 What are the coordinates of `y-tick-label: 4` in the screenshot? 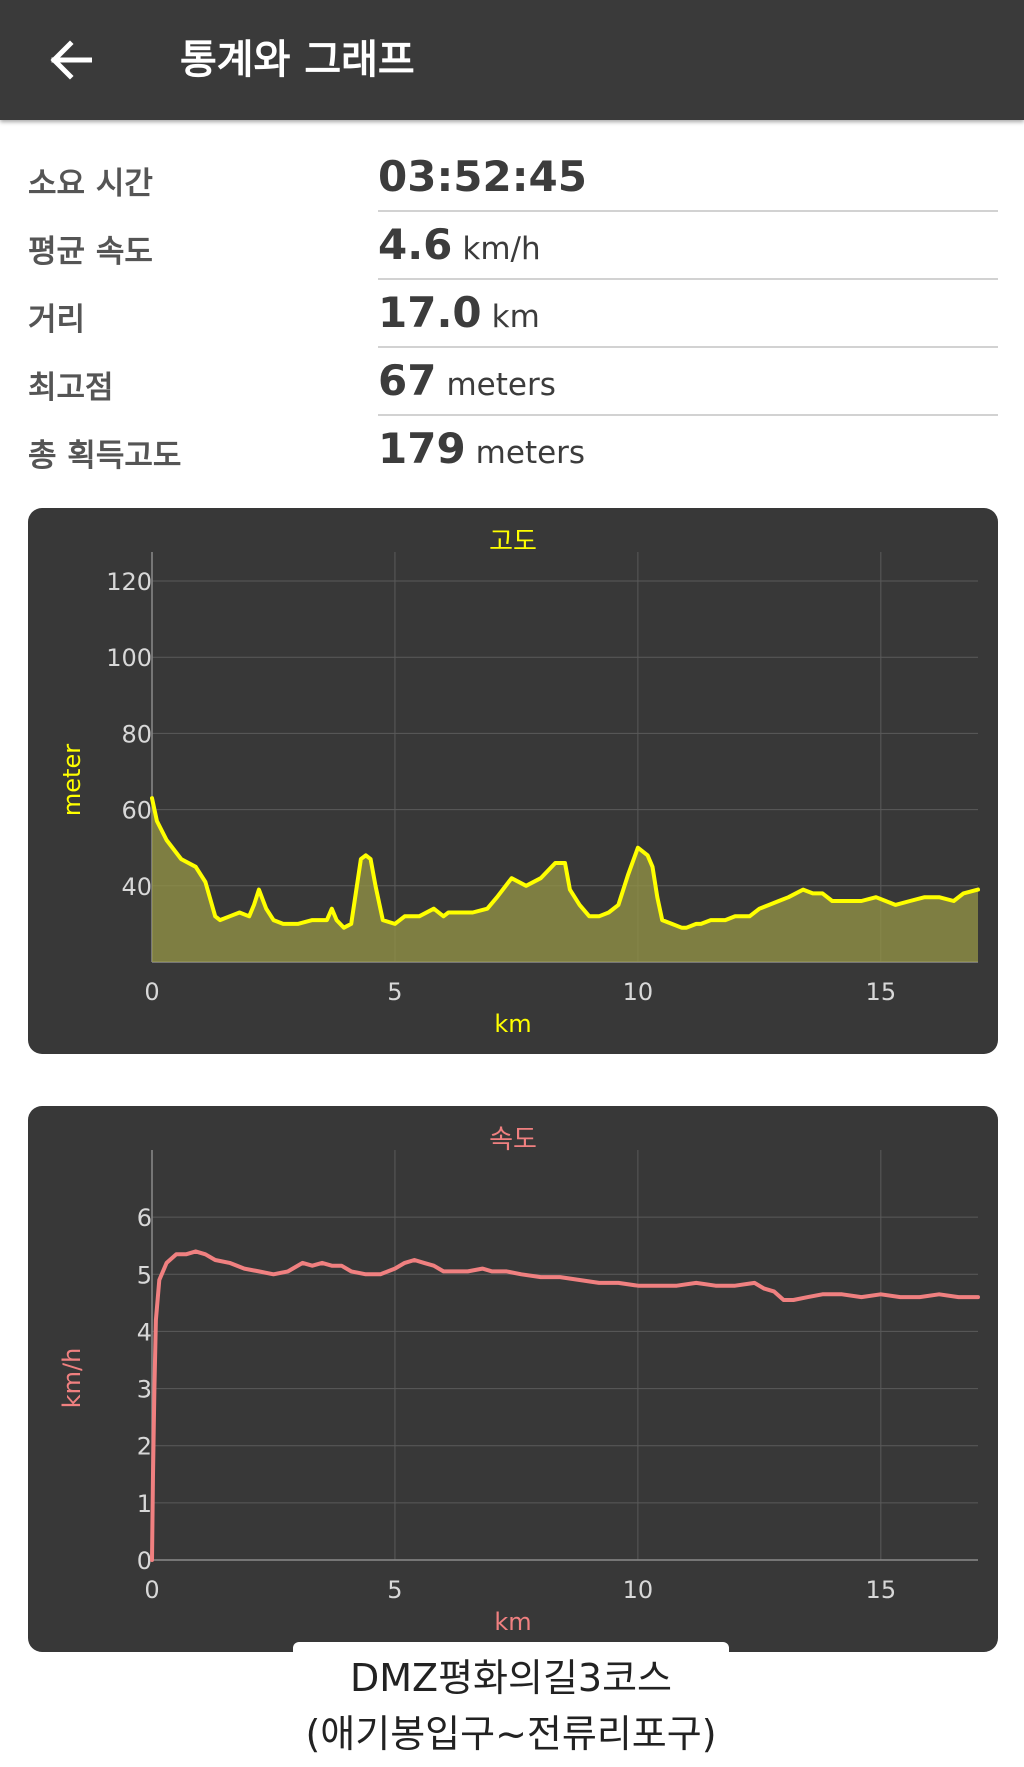 It's located at (144, 1332).